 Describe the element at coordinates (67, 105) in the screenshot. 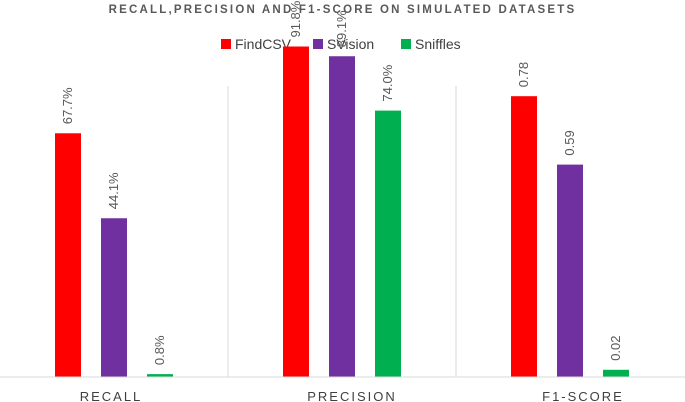

I see `data-label-findcsv-recall: 67.7%` at that location.